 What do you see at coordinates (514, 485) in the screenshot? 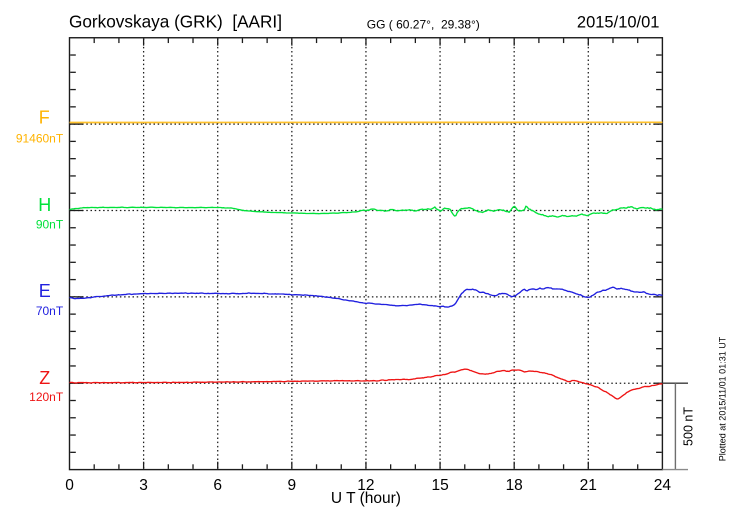
I see `svg-text: 18` at bounding box center [514, 485].